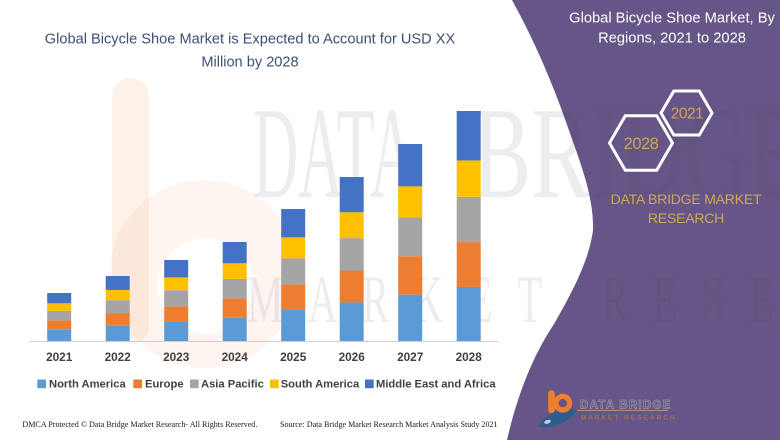  Describe the element at coordinates (686, 218) in the screenshot. I see `svg-text: RESEARCH` at that location.